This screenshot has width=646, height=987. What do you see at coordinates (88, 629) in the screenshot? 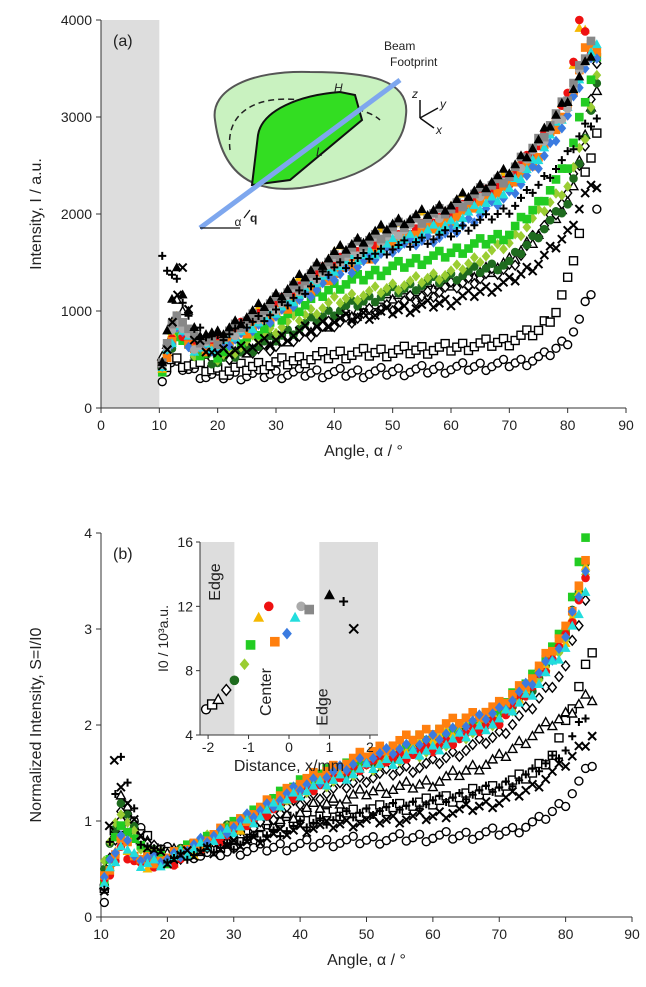
I see `y-tick-label: 3` at bounding box center [88, 629].